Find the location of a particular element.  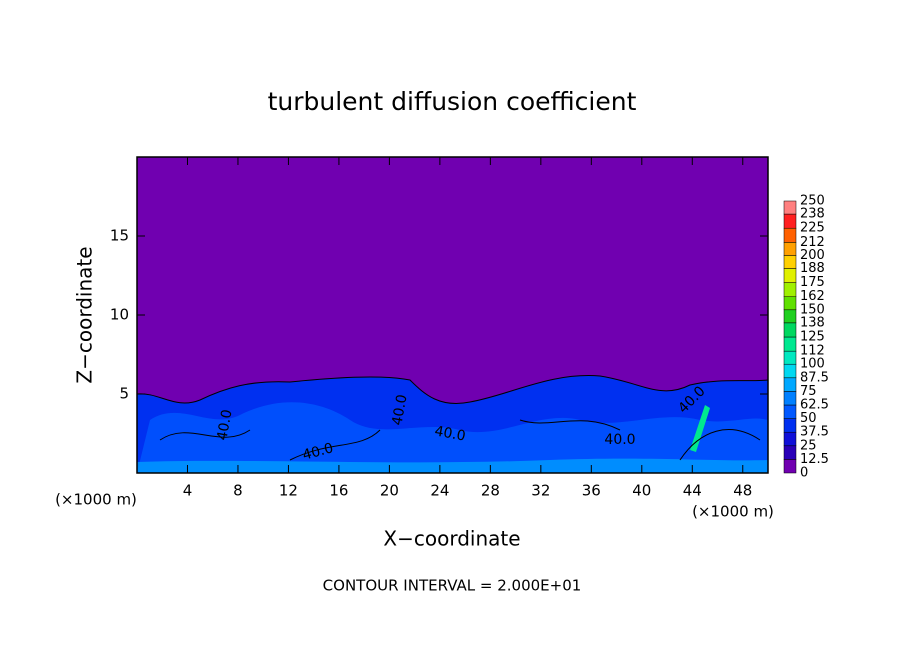

streak is located at coordinates (700, 428).